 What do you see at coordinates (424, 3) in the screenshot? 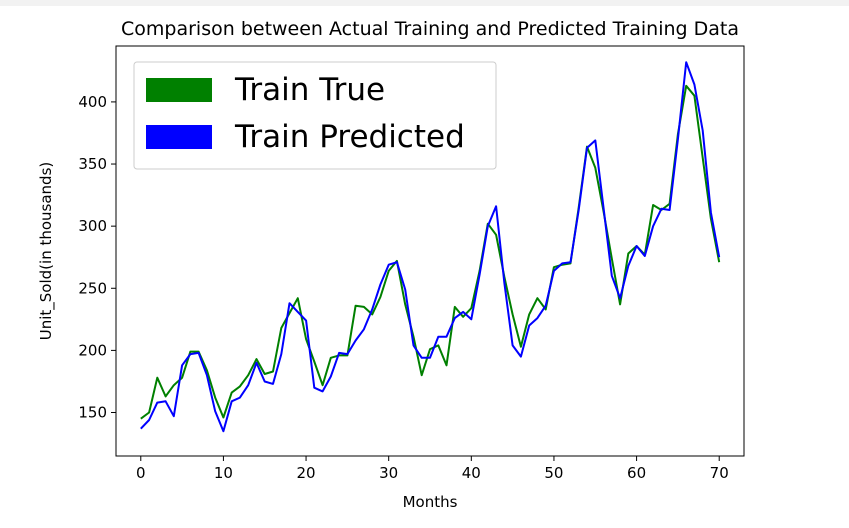
I see `top-strip` at bounding box center [424, 3].